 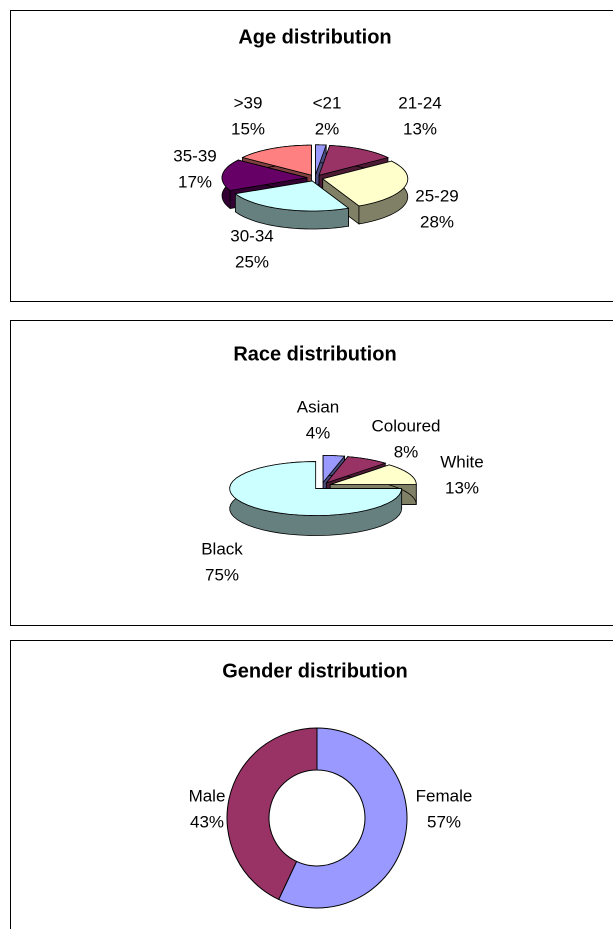 What do you see at coordinates (318, 432) in the screenshot?
I see `data-label-value: 4%` at bounding box center [318, 432].